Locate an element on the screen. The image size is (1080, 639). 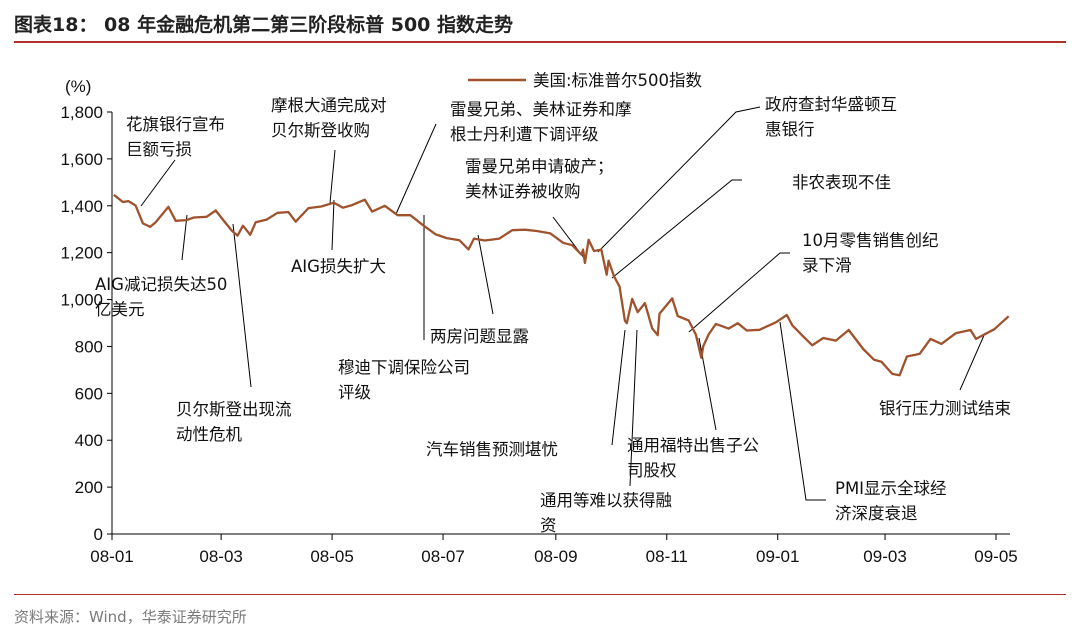
x-tick-label: 09-03 is located at coordinates (884, 556).